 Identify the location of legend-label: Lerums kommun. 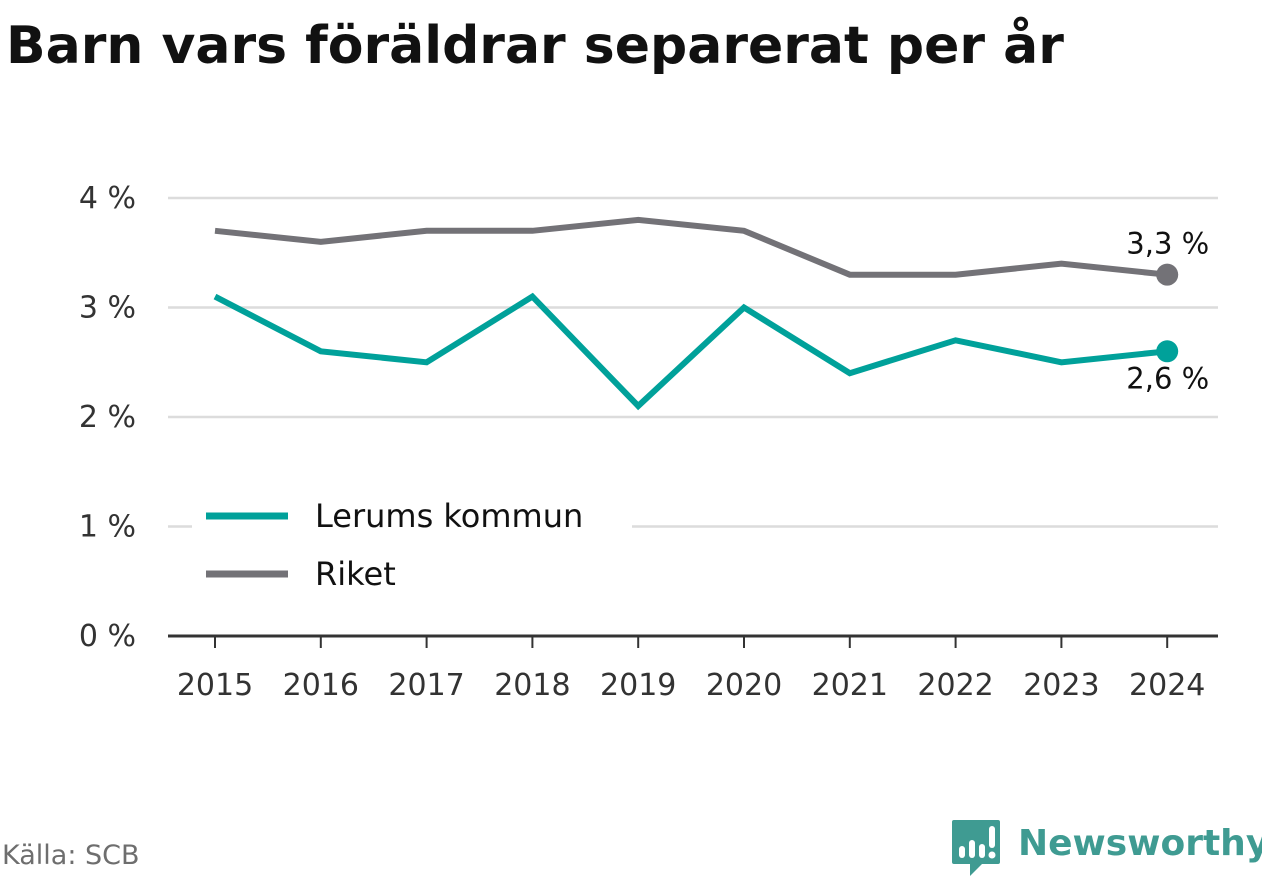
(449, 516).